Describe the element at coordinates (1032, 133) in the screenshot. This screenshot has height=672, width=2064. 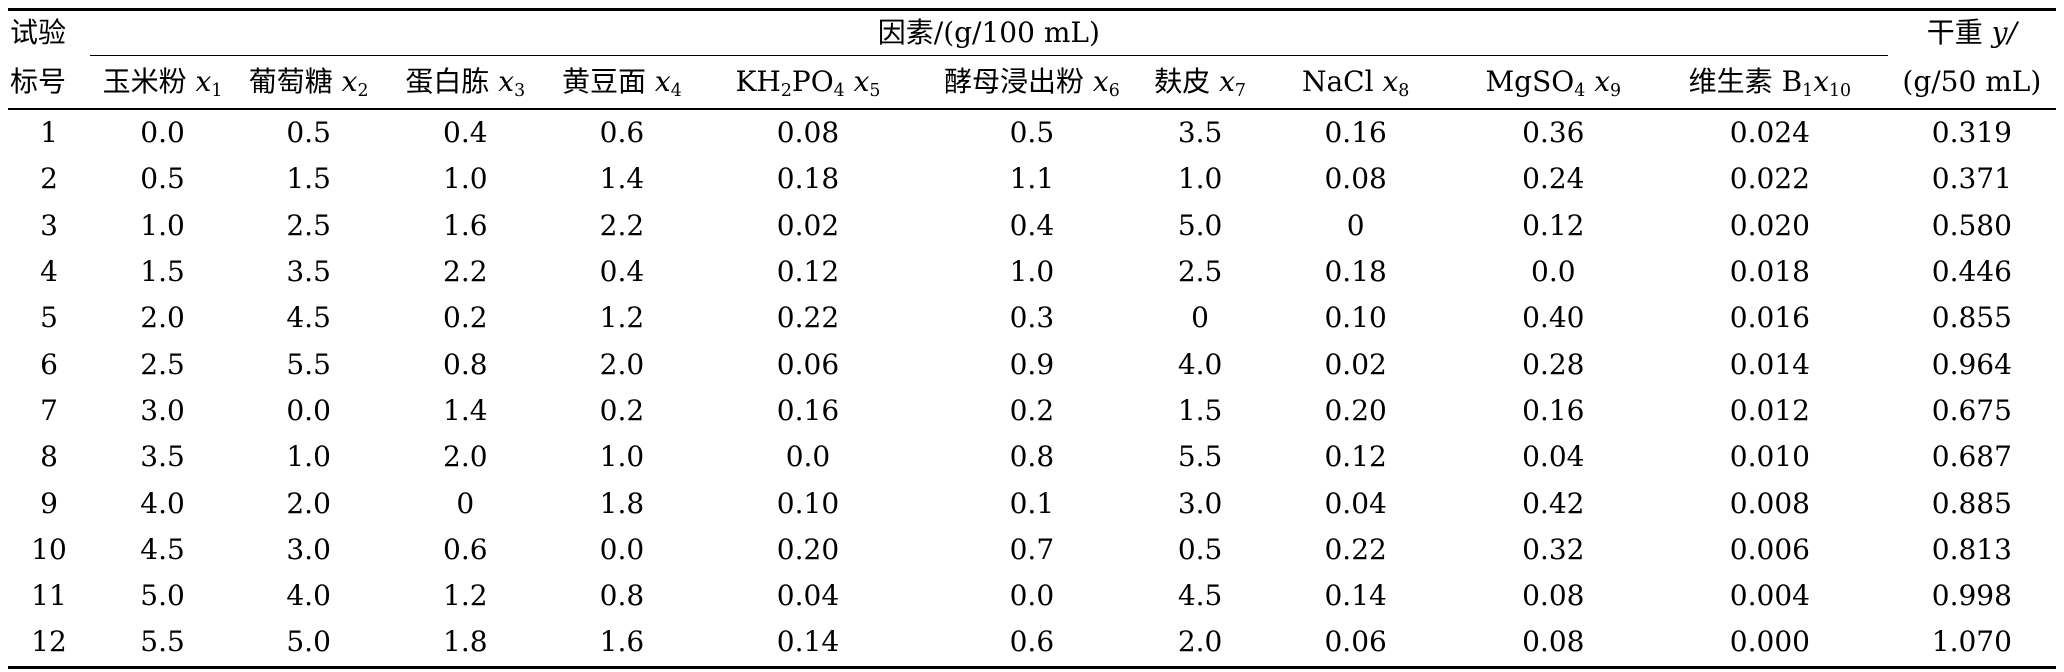
I see `cell-yeast-extract: 0.5` at that location.